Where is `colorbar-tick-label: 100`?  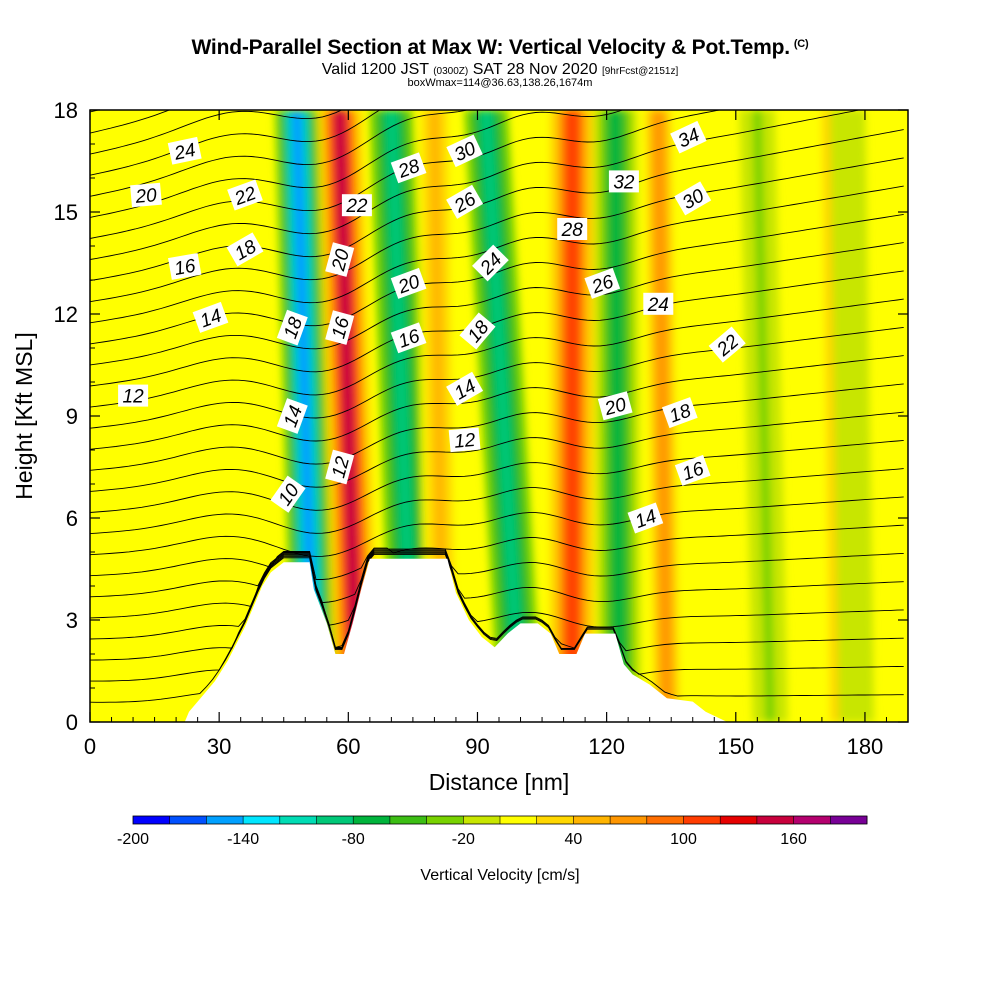 colorbar-tick-label: 100 is located at coordinates (683, 839).